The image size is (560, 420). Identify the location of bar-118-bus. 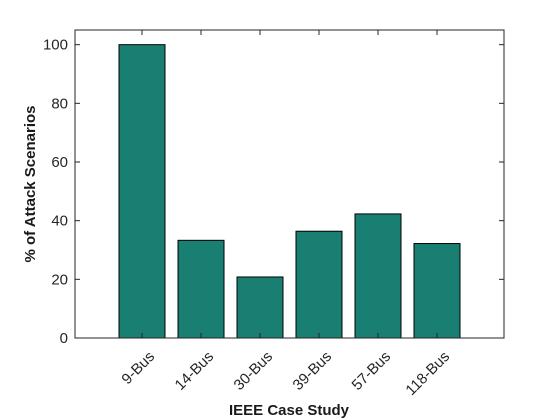
(437, 291).